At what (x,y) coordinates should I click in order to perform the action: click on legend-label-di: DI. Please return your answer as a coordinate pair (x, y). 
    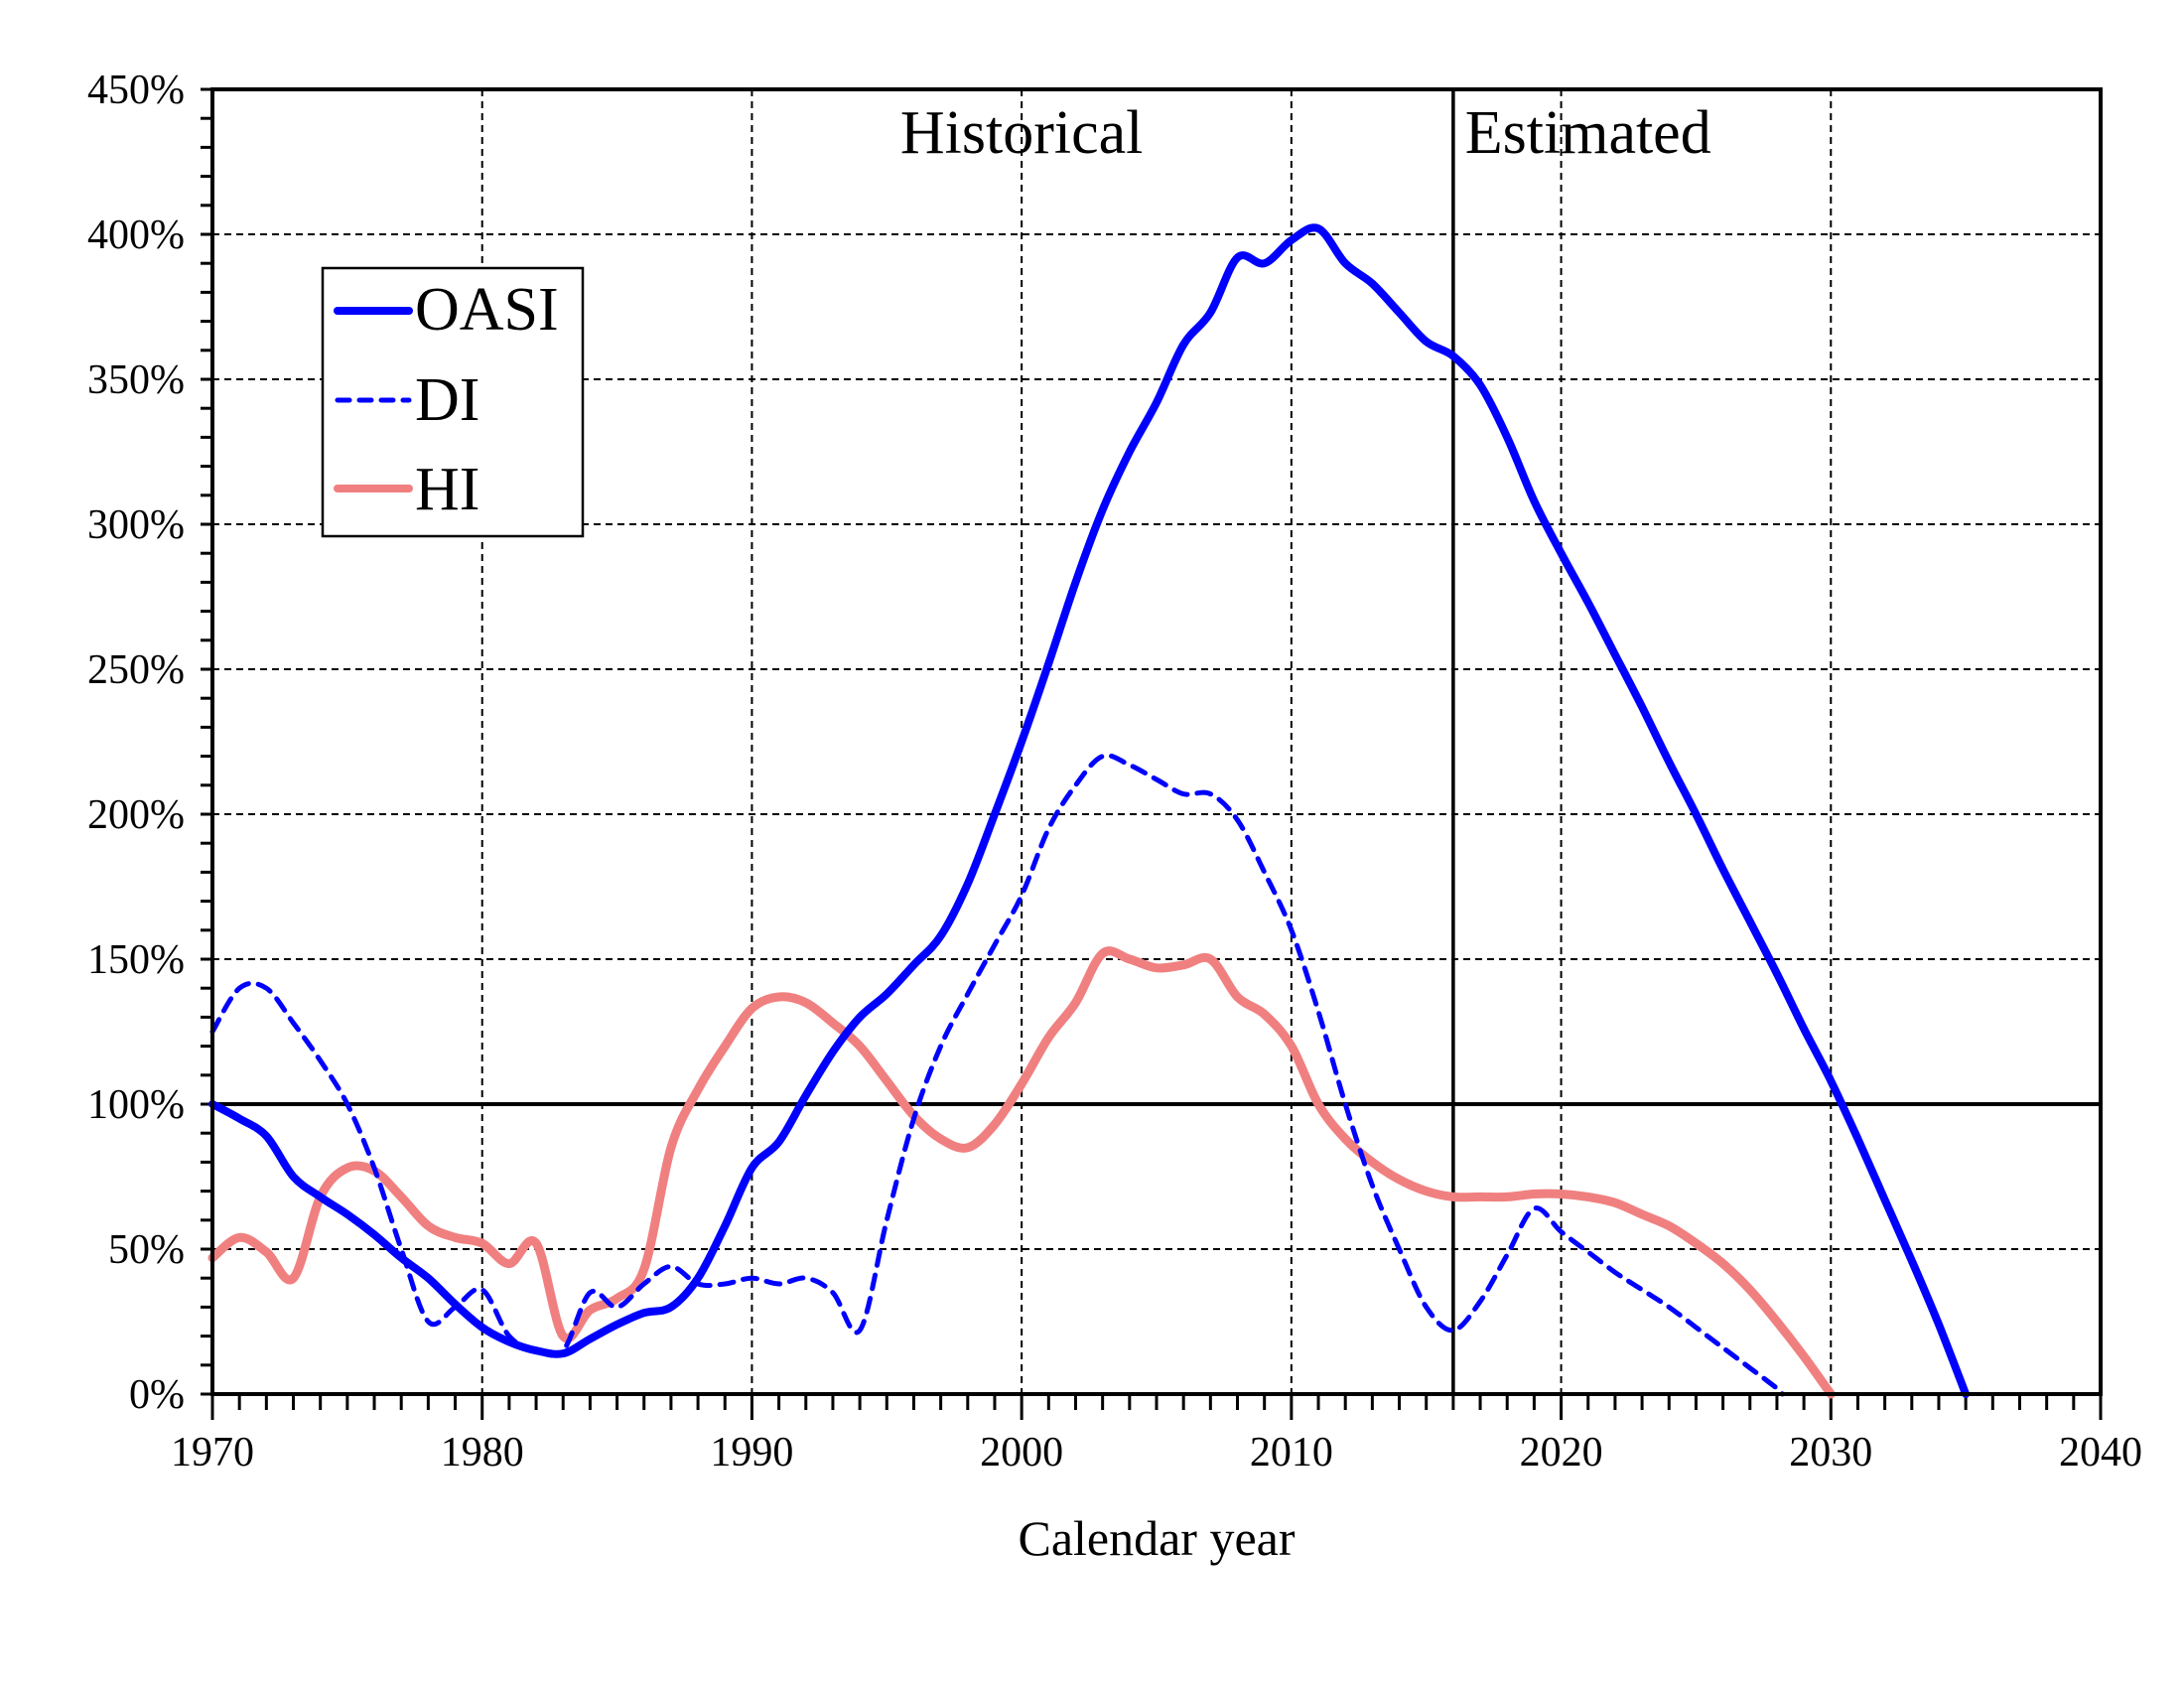
    Looking at the image, I should click on (447, 400).